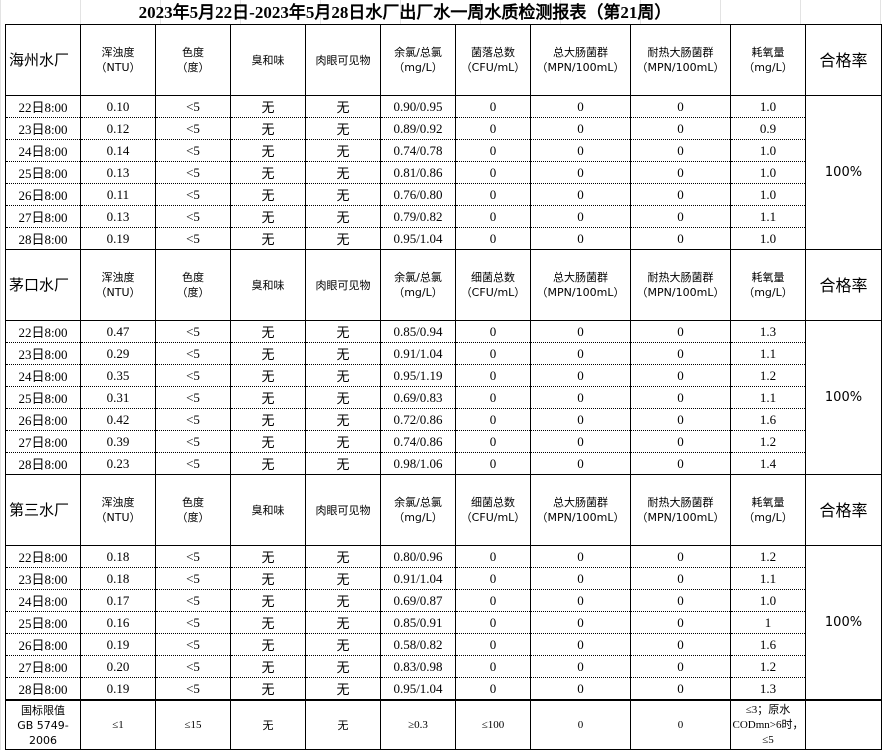 This screenshot has width=885, height=750. What do you see at coordinates (343, 724) in the screenshot?
I see `standard-value: 无` at bounding box center [343, 724].